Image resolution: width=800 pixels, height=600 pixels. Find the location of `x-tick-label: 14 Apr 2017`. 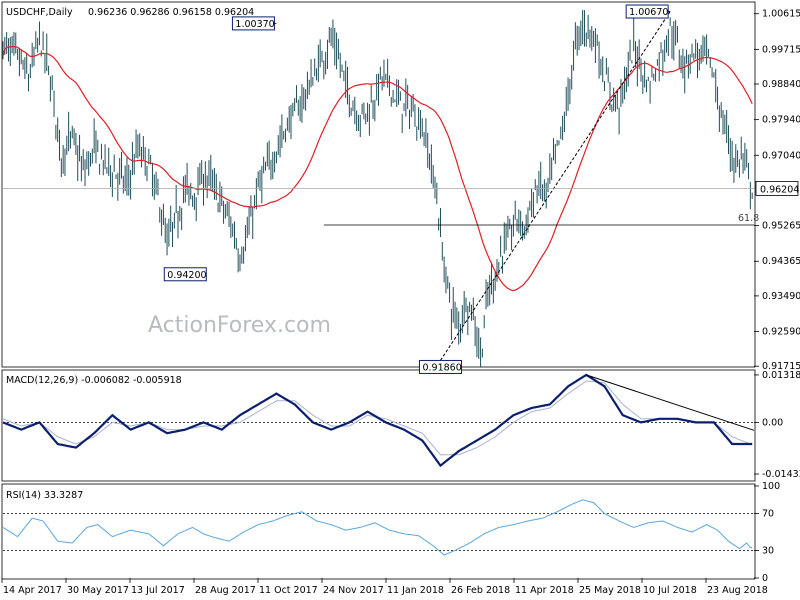

x-tick-label: 14 Apr 2017 is located at coordinates (32, 590).